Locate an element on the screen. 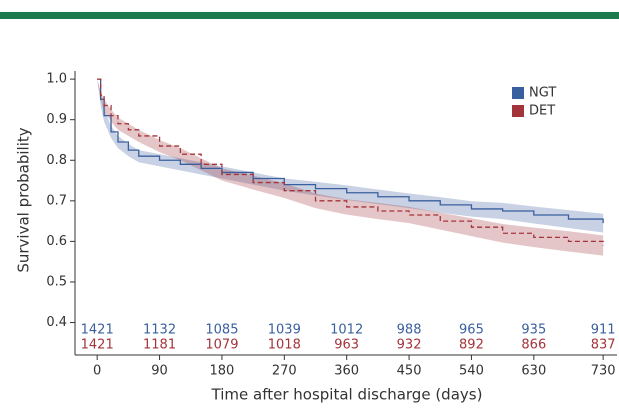  at-risk-count: 988 is located at coordinates (409, 330).